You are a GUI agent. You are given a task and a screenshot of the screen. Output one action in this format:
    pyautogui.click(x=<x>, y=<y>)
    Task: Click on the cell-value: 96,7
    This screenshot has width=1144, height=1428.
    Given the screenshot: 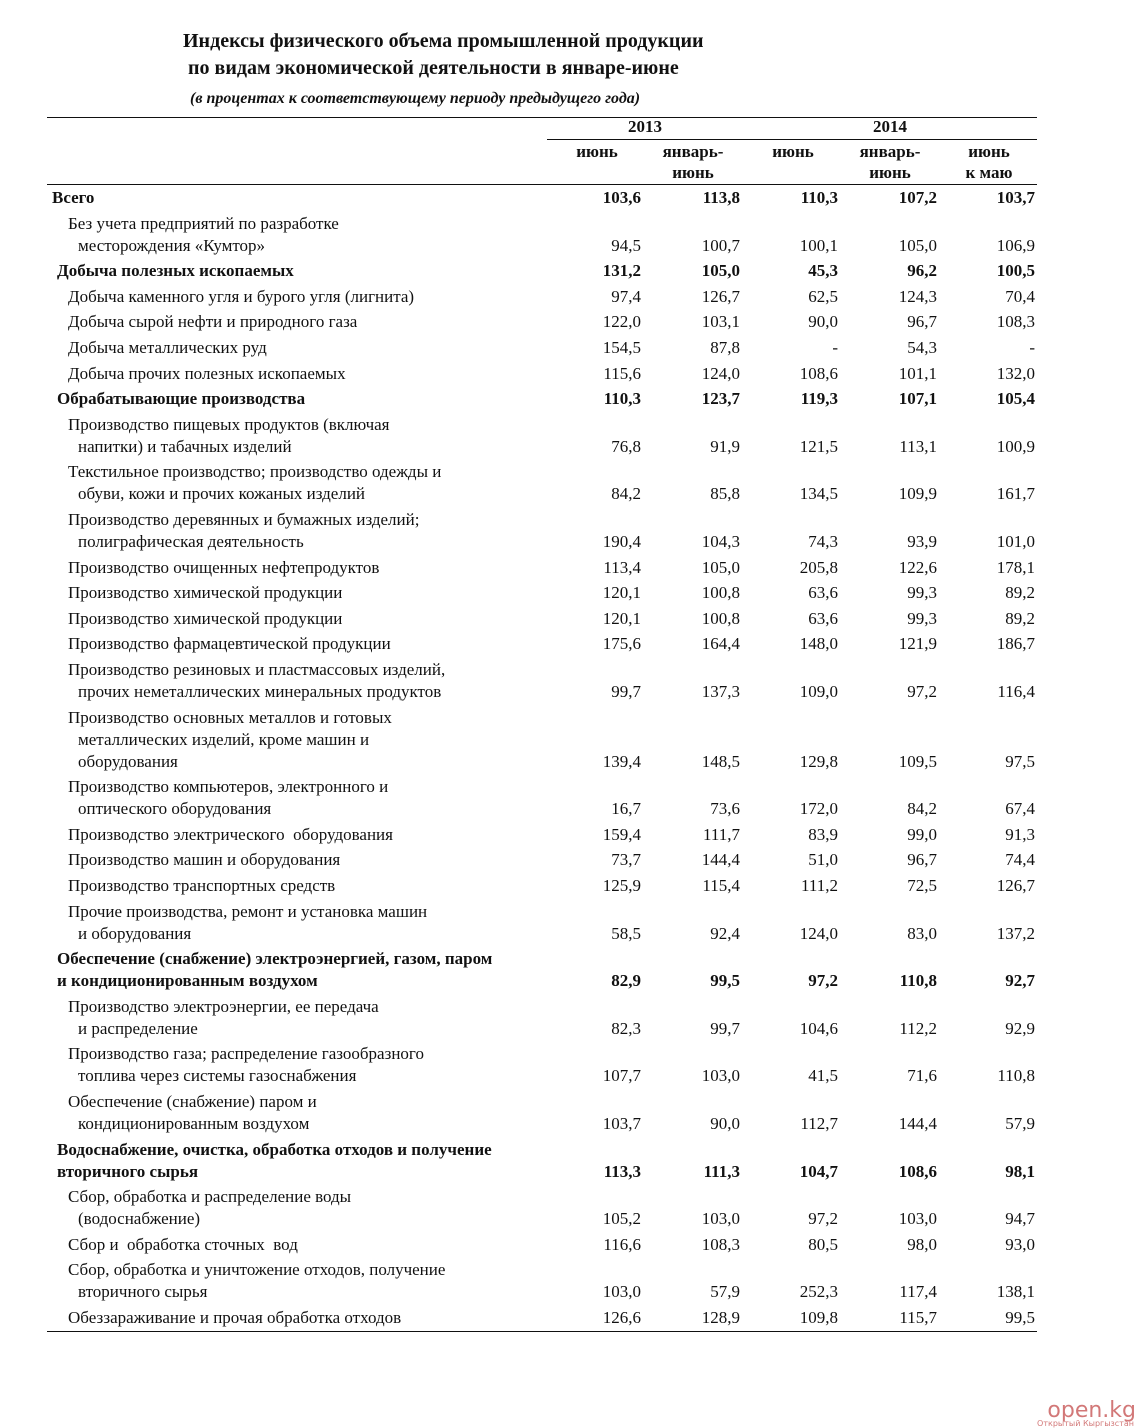 What is the action you would take?
    pyautogui.click(x=922, y=322)
    